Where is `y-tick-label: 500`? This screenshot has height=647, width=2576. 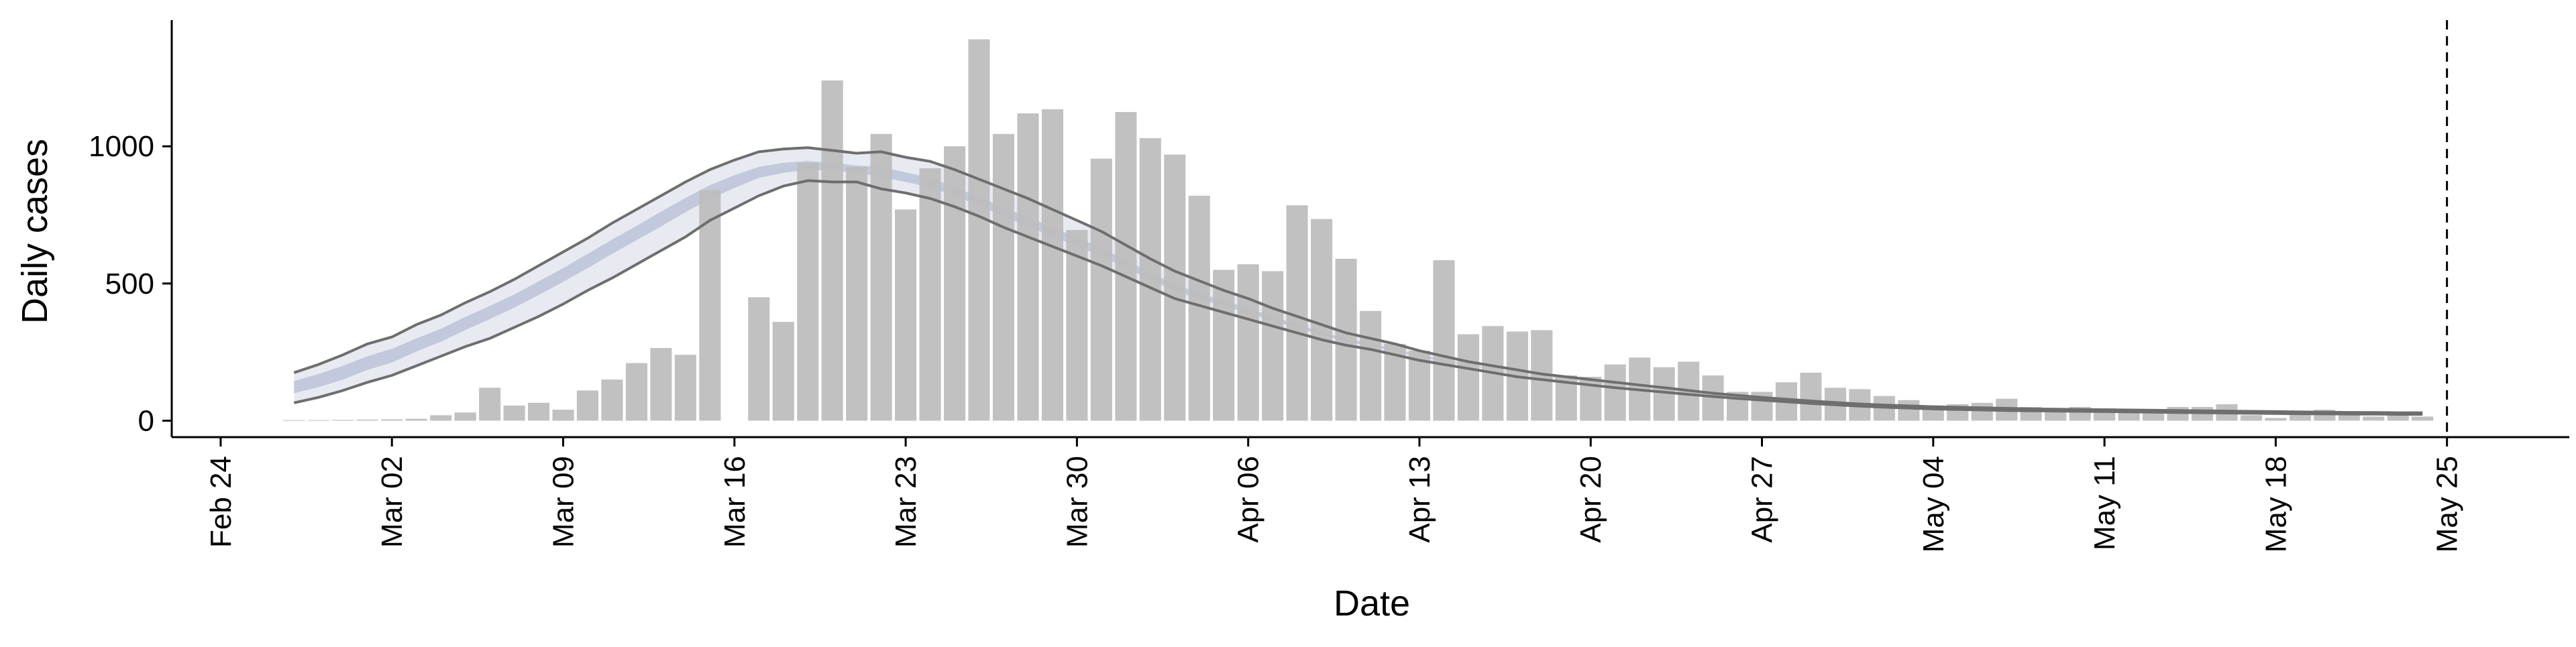
y-tick-label: 500 is located at coordinates (129, 284).